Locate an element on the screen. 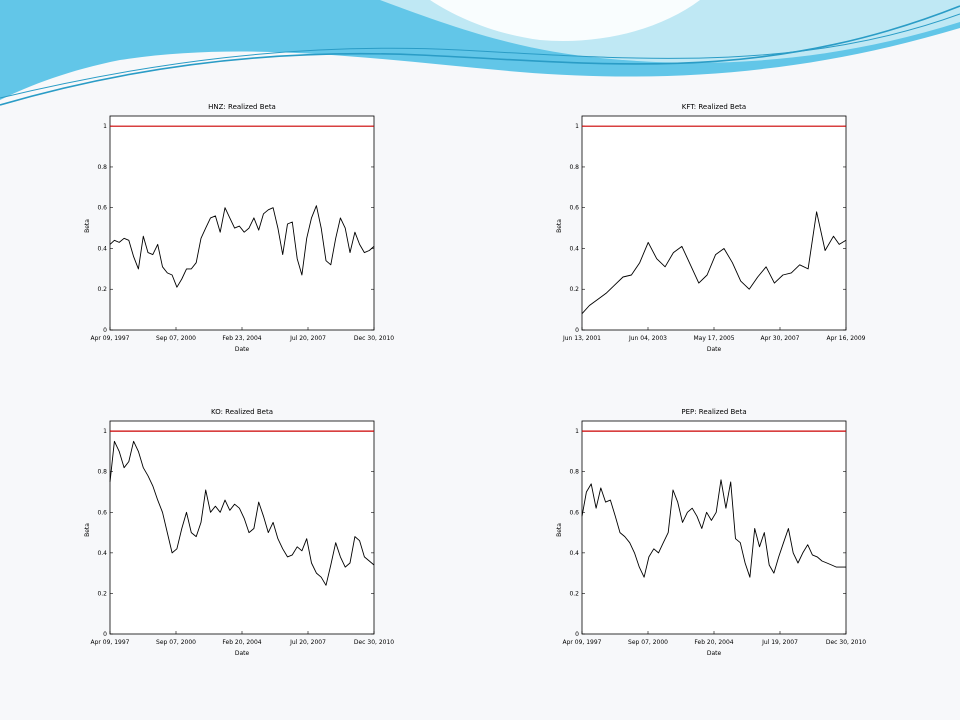 Image resolution: width=960 pixels, height=720 pixels. x-tick-label: Jun 13, 2001 is located at coordinates (581, 338).